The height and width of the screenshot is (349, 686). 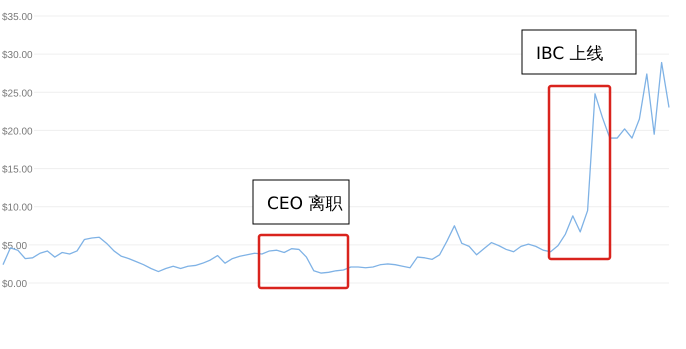 I want to click on y-tick-label: $25.00, so click(x=18, y=94).